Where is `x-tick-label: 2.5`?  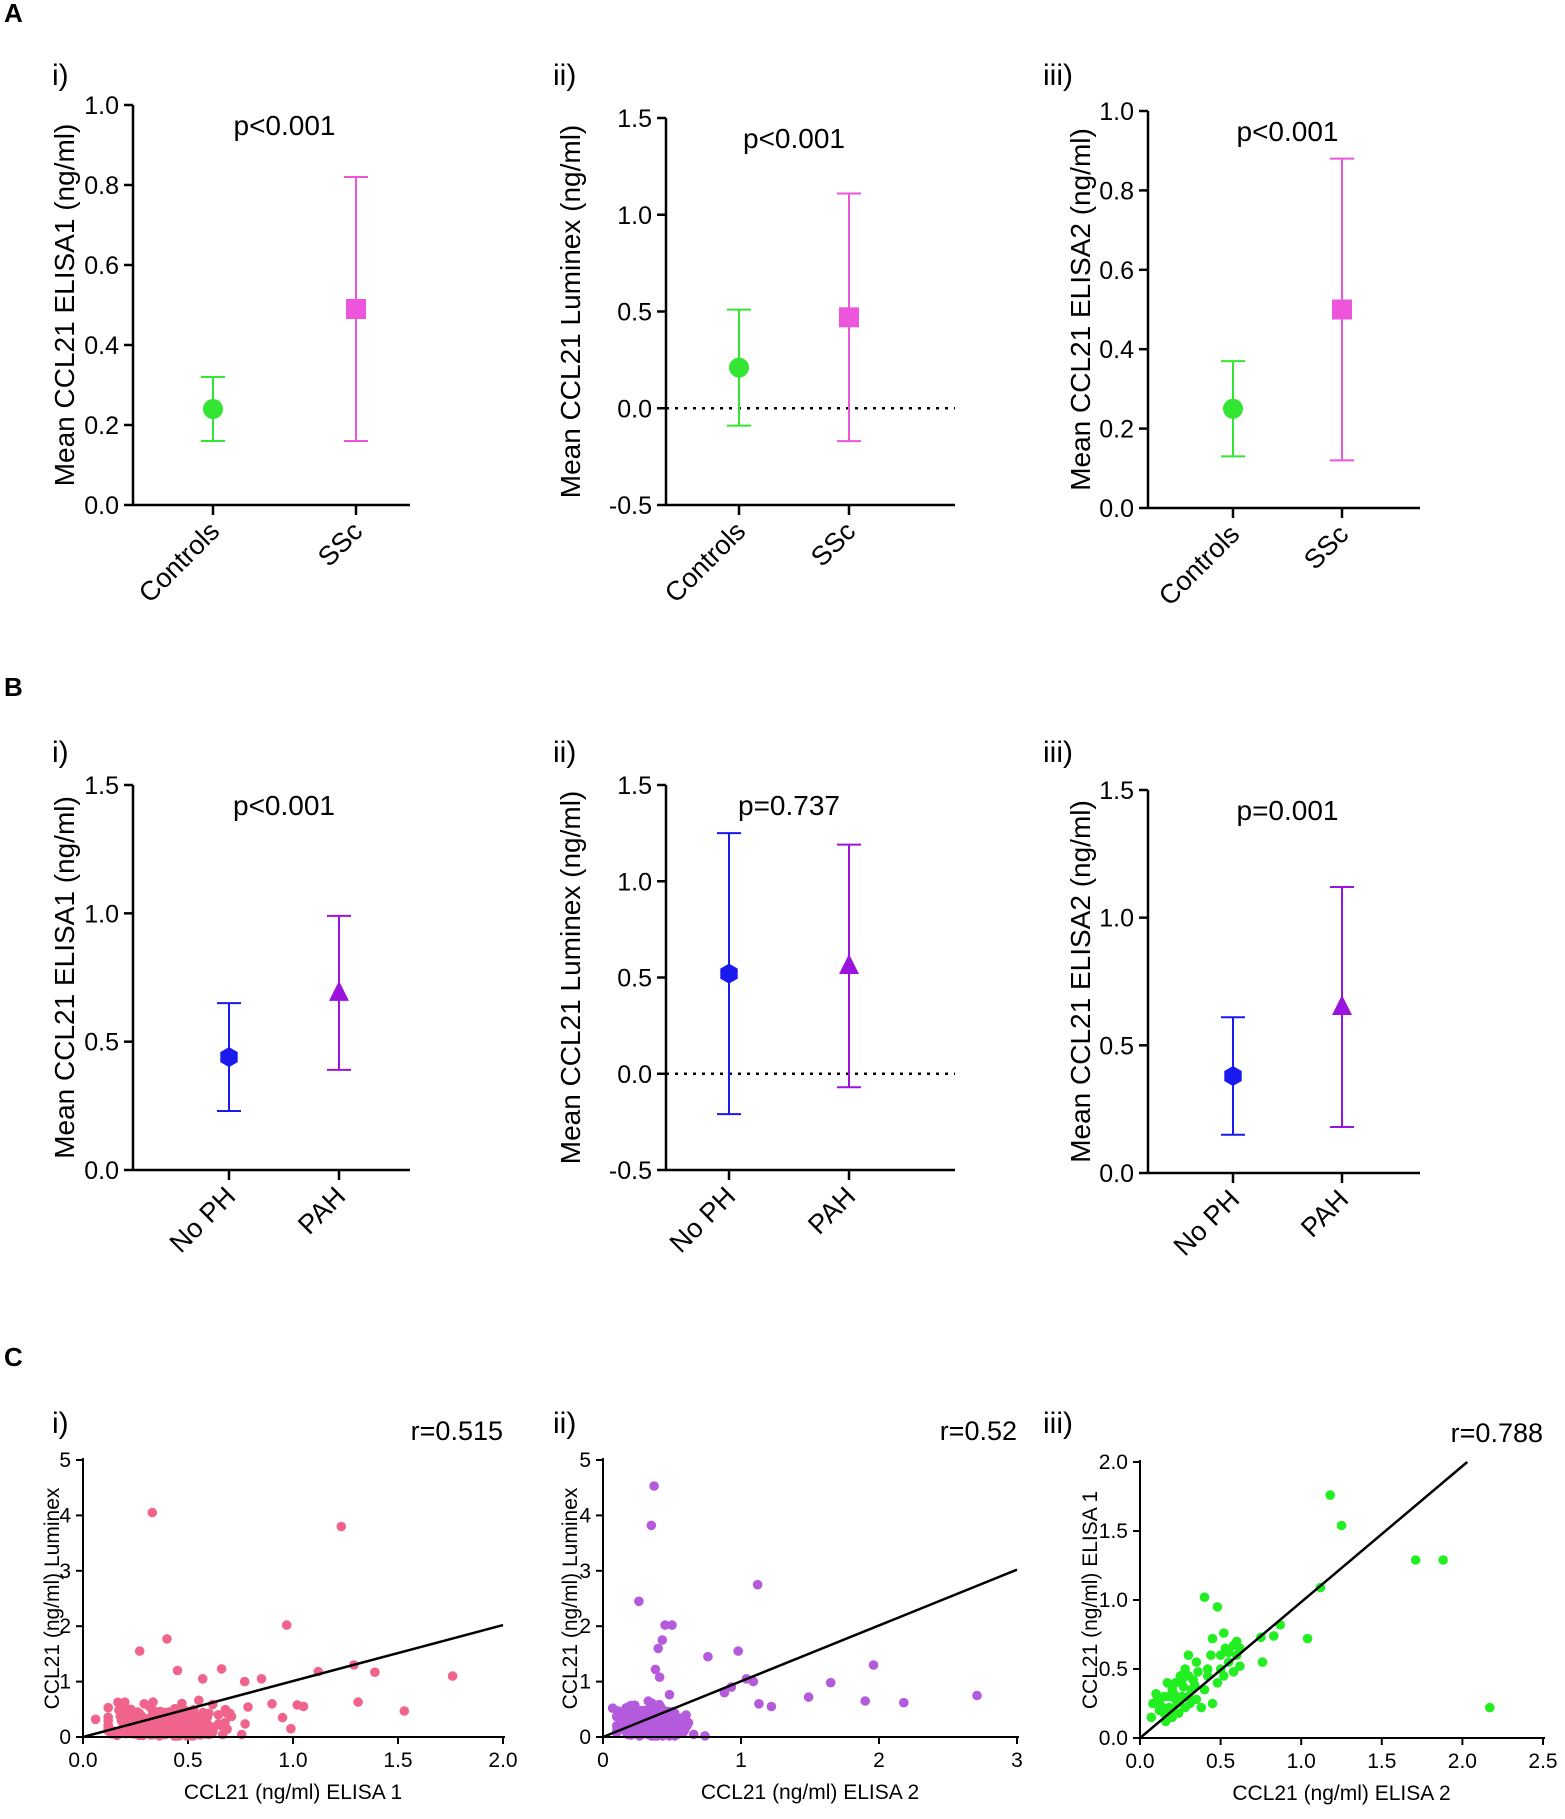
x-tick-label: 2.5 is located at coordinates (1542, 1761).